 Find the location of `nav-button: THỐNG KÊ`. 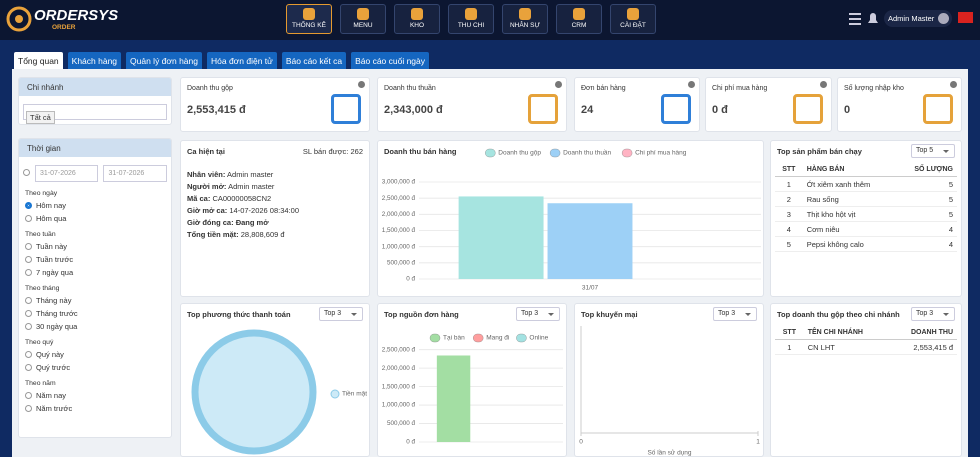

nav-button: THỐNG KÊ is located at coordinates (309, 19).